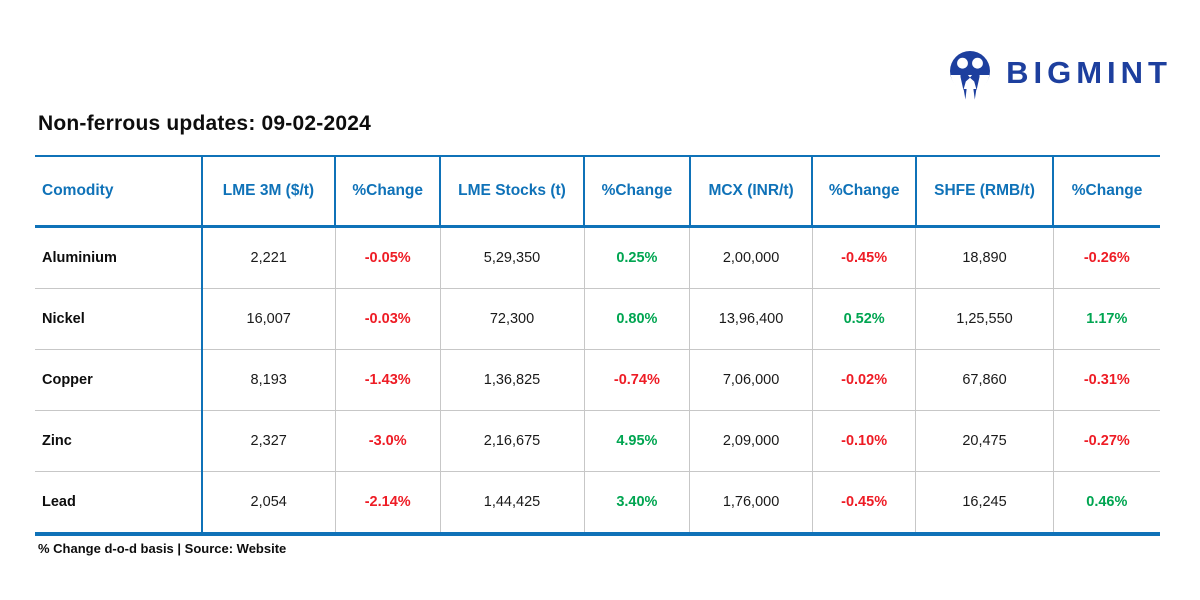  Describe the element at coordinates (268, 441) in the screenshot. I see `price-value: 2,327` at that location.